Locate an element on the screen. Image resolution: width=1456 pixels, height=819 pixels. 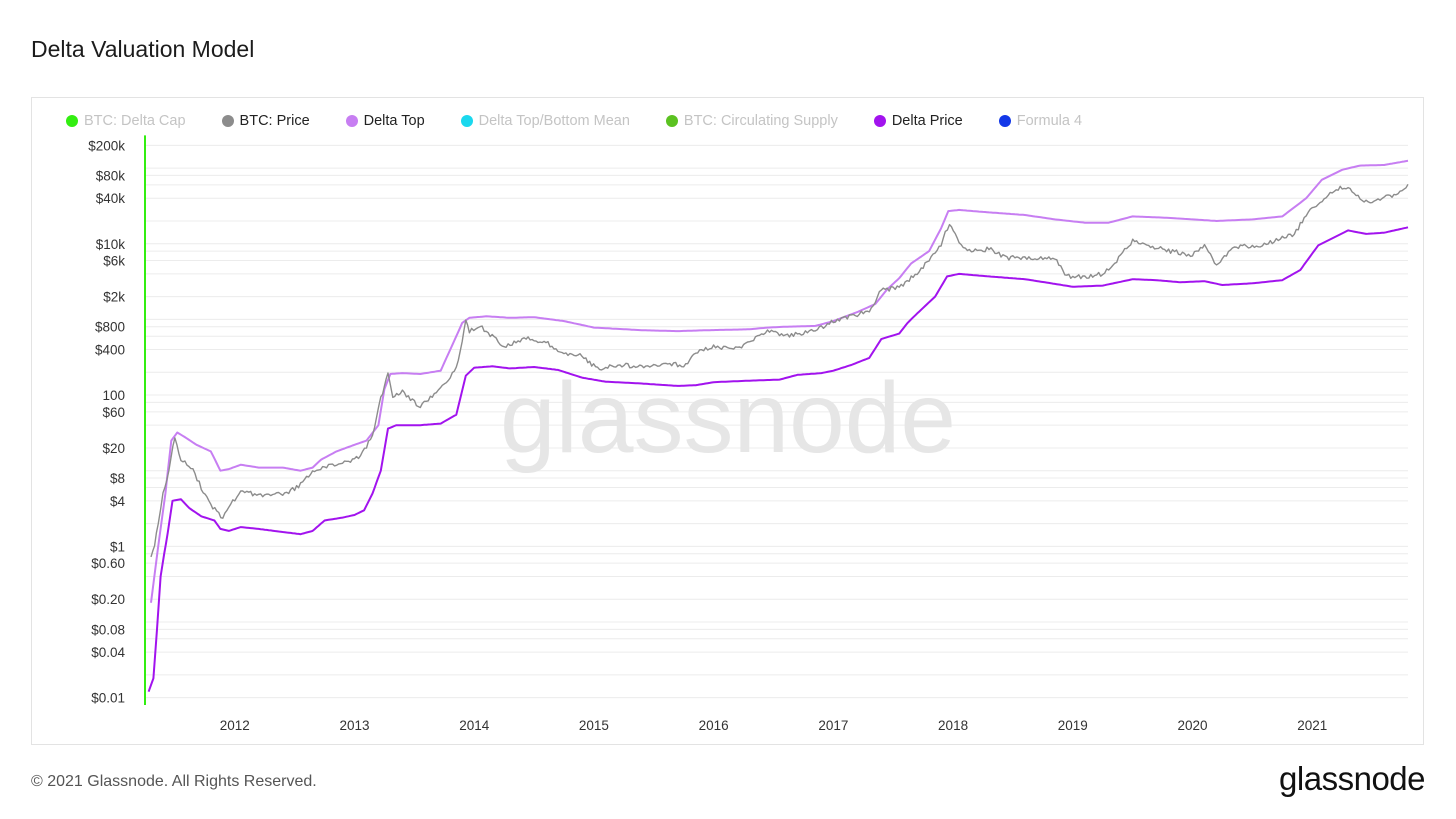
y-tick-label: $20 is located at coordinates (113, 448).